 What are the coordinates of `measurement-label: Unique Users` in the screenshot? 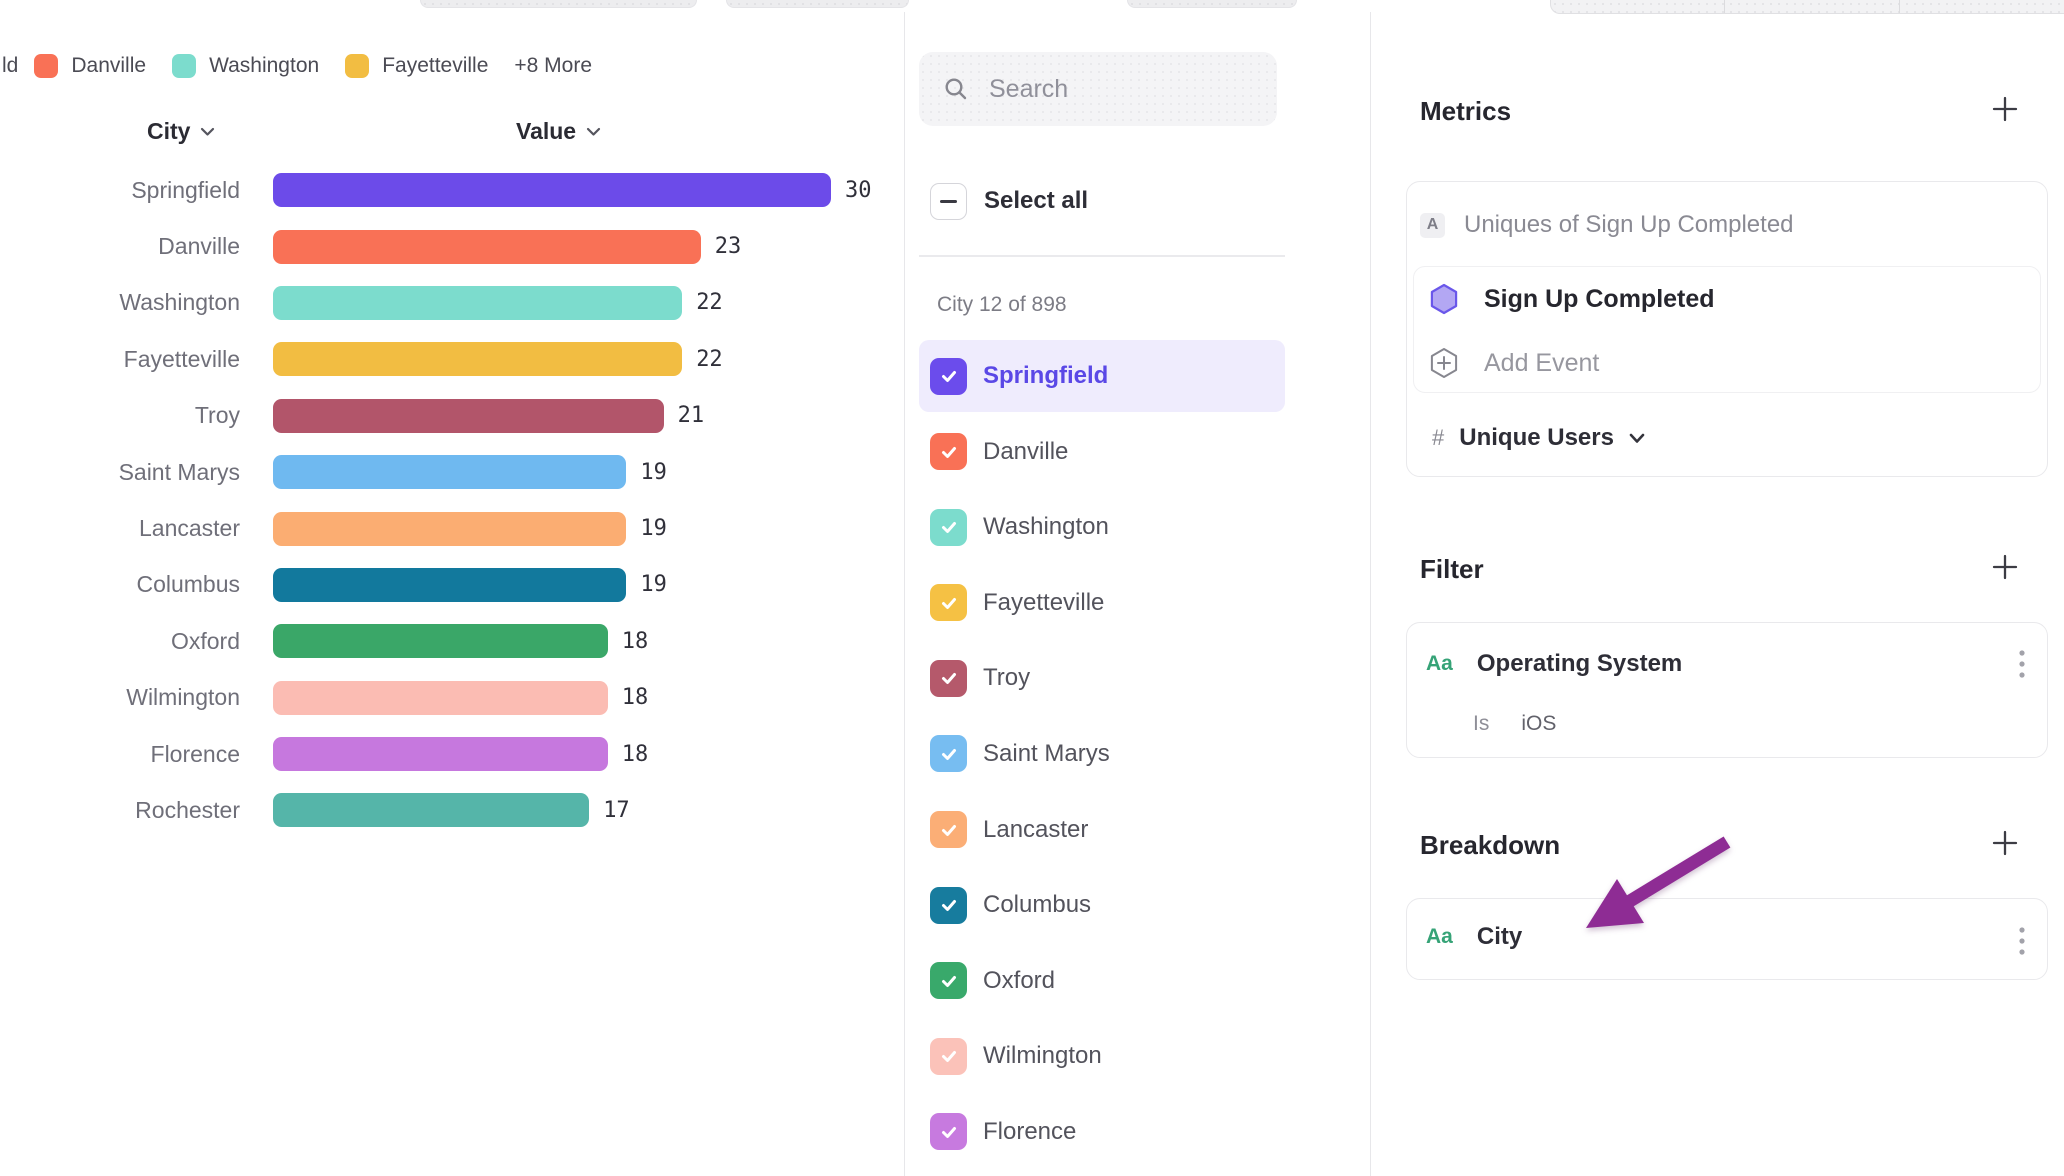 It's located at (1536, 437).